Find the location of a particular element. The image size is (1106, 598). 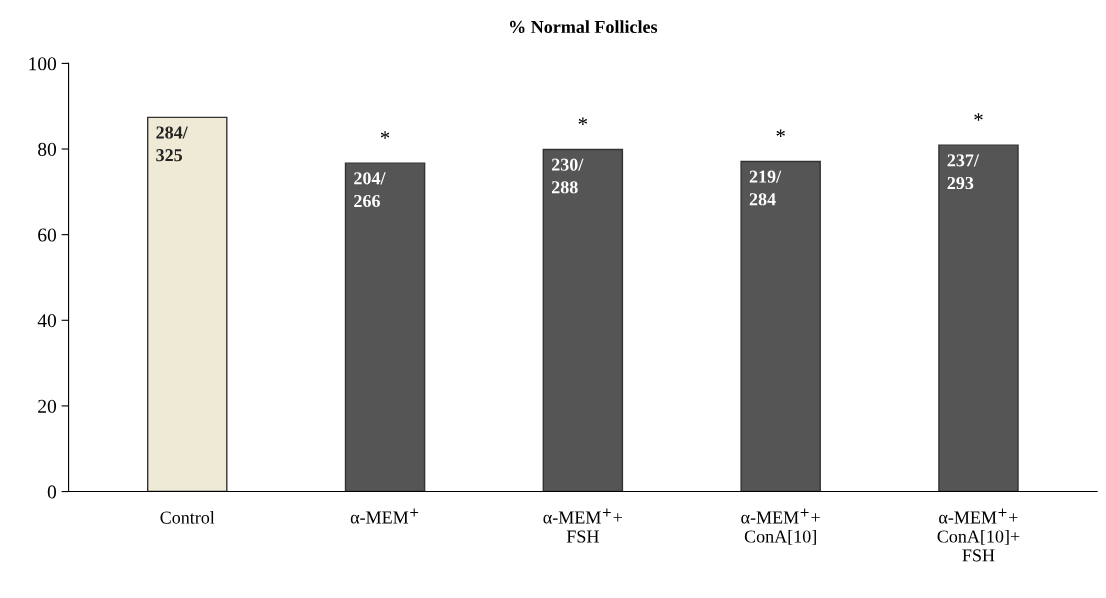

x-tick-label: α-MEM$^{+}$+ ConA[10]+ FSH is located at coordinates (978, 535).